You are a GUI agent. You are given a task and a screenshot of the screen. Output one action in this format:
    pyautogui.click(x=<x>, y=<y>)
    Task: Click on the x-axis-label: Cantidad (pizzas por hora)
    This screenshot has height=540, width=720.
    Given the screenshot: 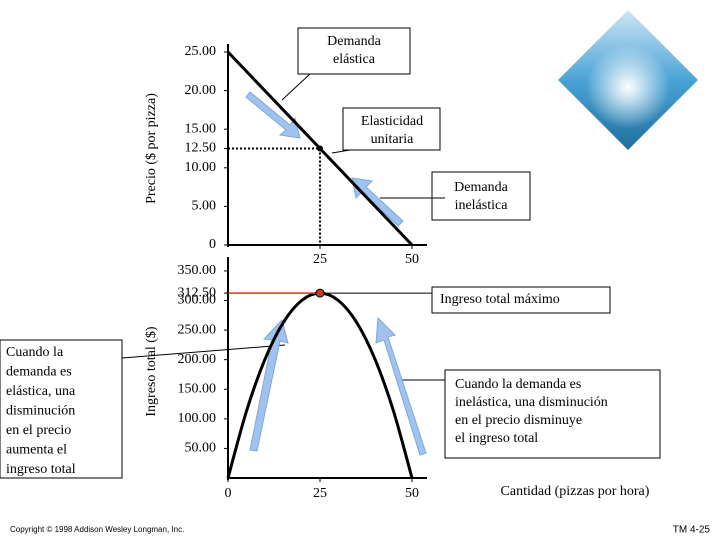 What is the action you would take?
    pyautogui.click(x=575, y=491)
    